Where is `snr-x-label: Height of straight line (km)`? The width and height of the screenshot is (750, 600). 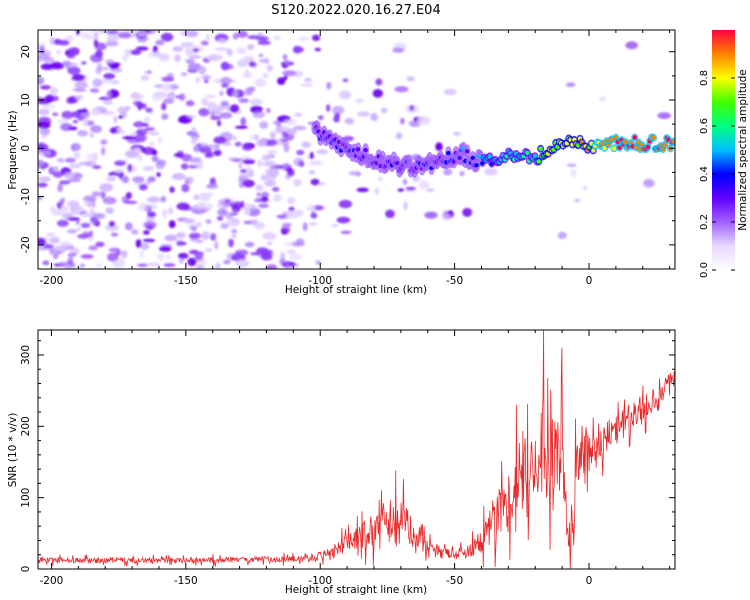 snr-x-label: Height of straight line (km) is located at coordinates (356, 590).